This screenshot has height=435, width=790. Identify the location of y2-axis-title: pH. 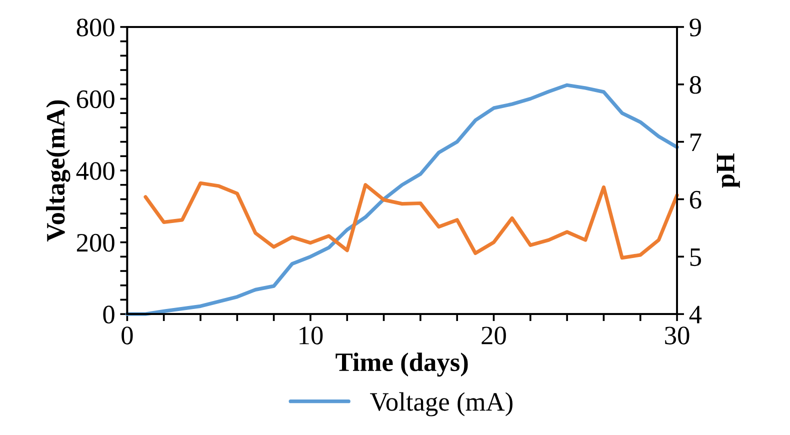
(728, 170).